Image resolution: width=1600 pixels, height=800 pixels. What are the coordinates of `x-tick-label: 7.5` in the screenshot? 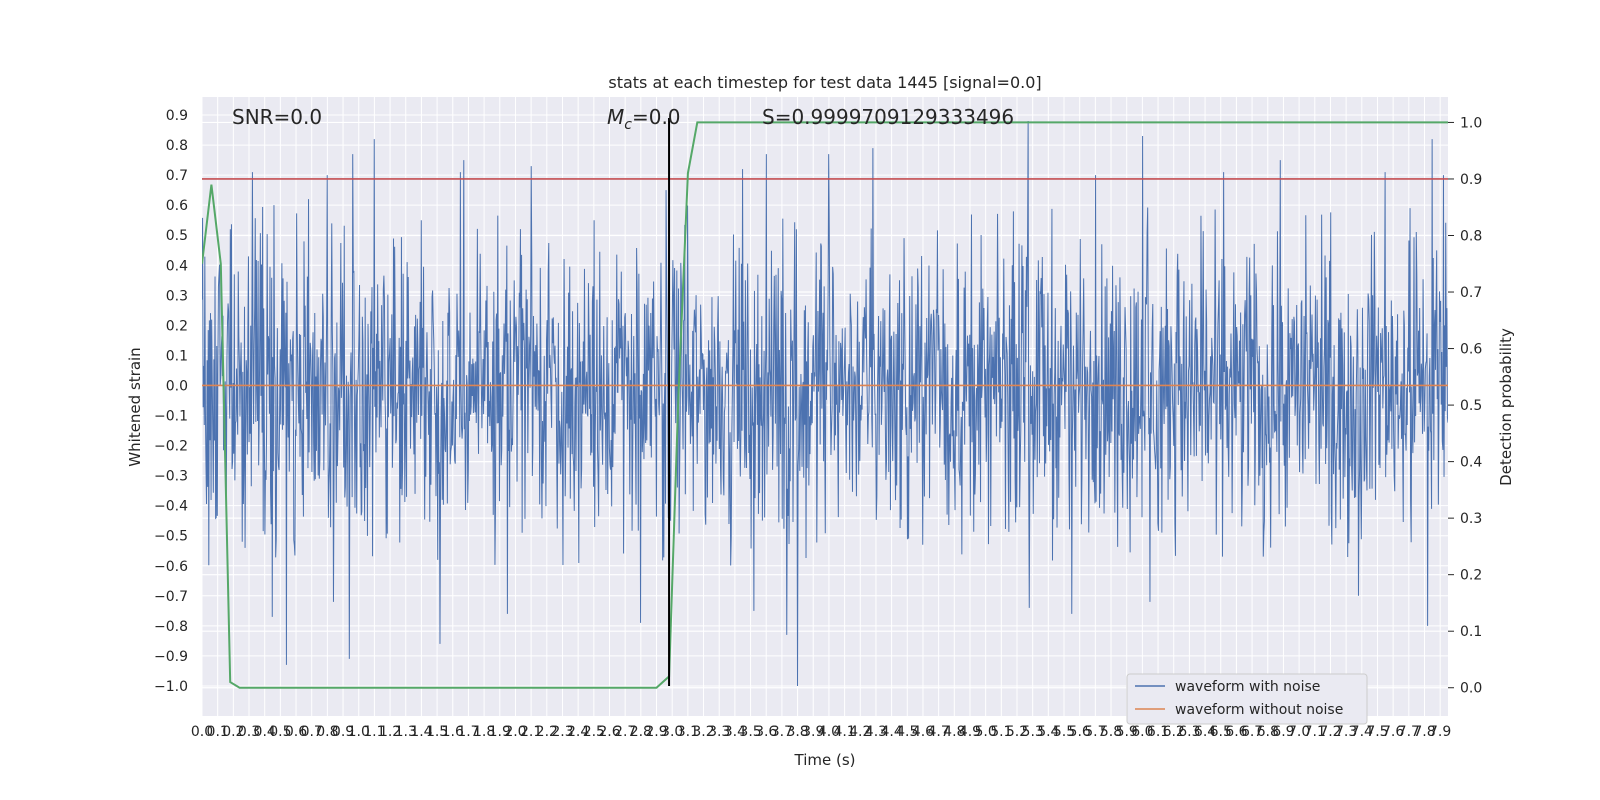 It's located at (1377, 732).